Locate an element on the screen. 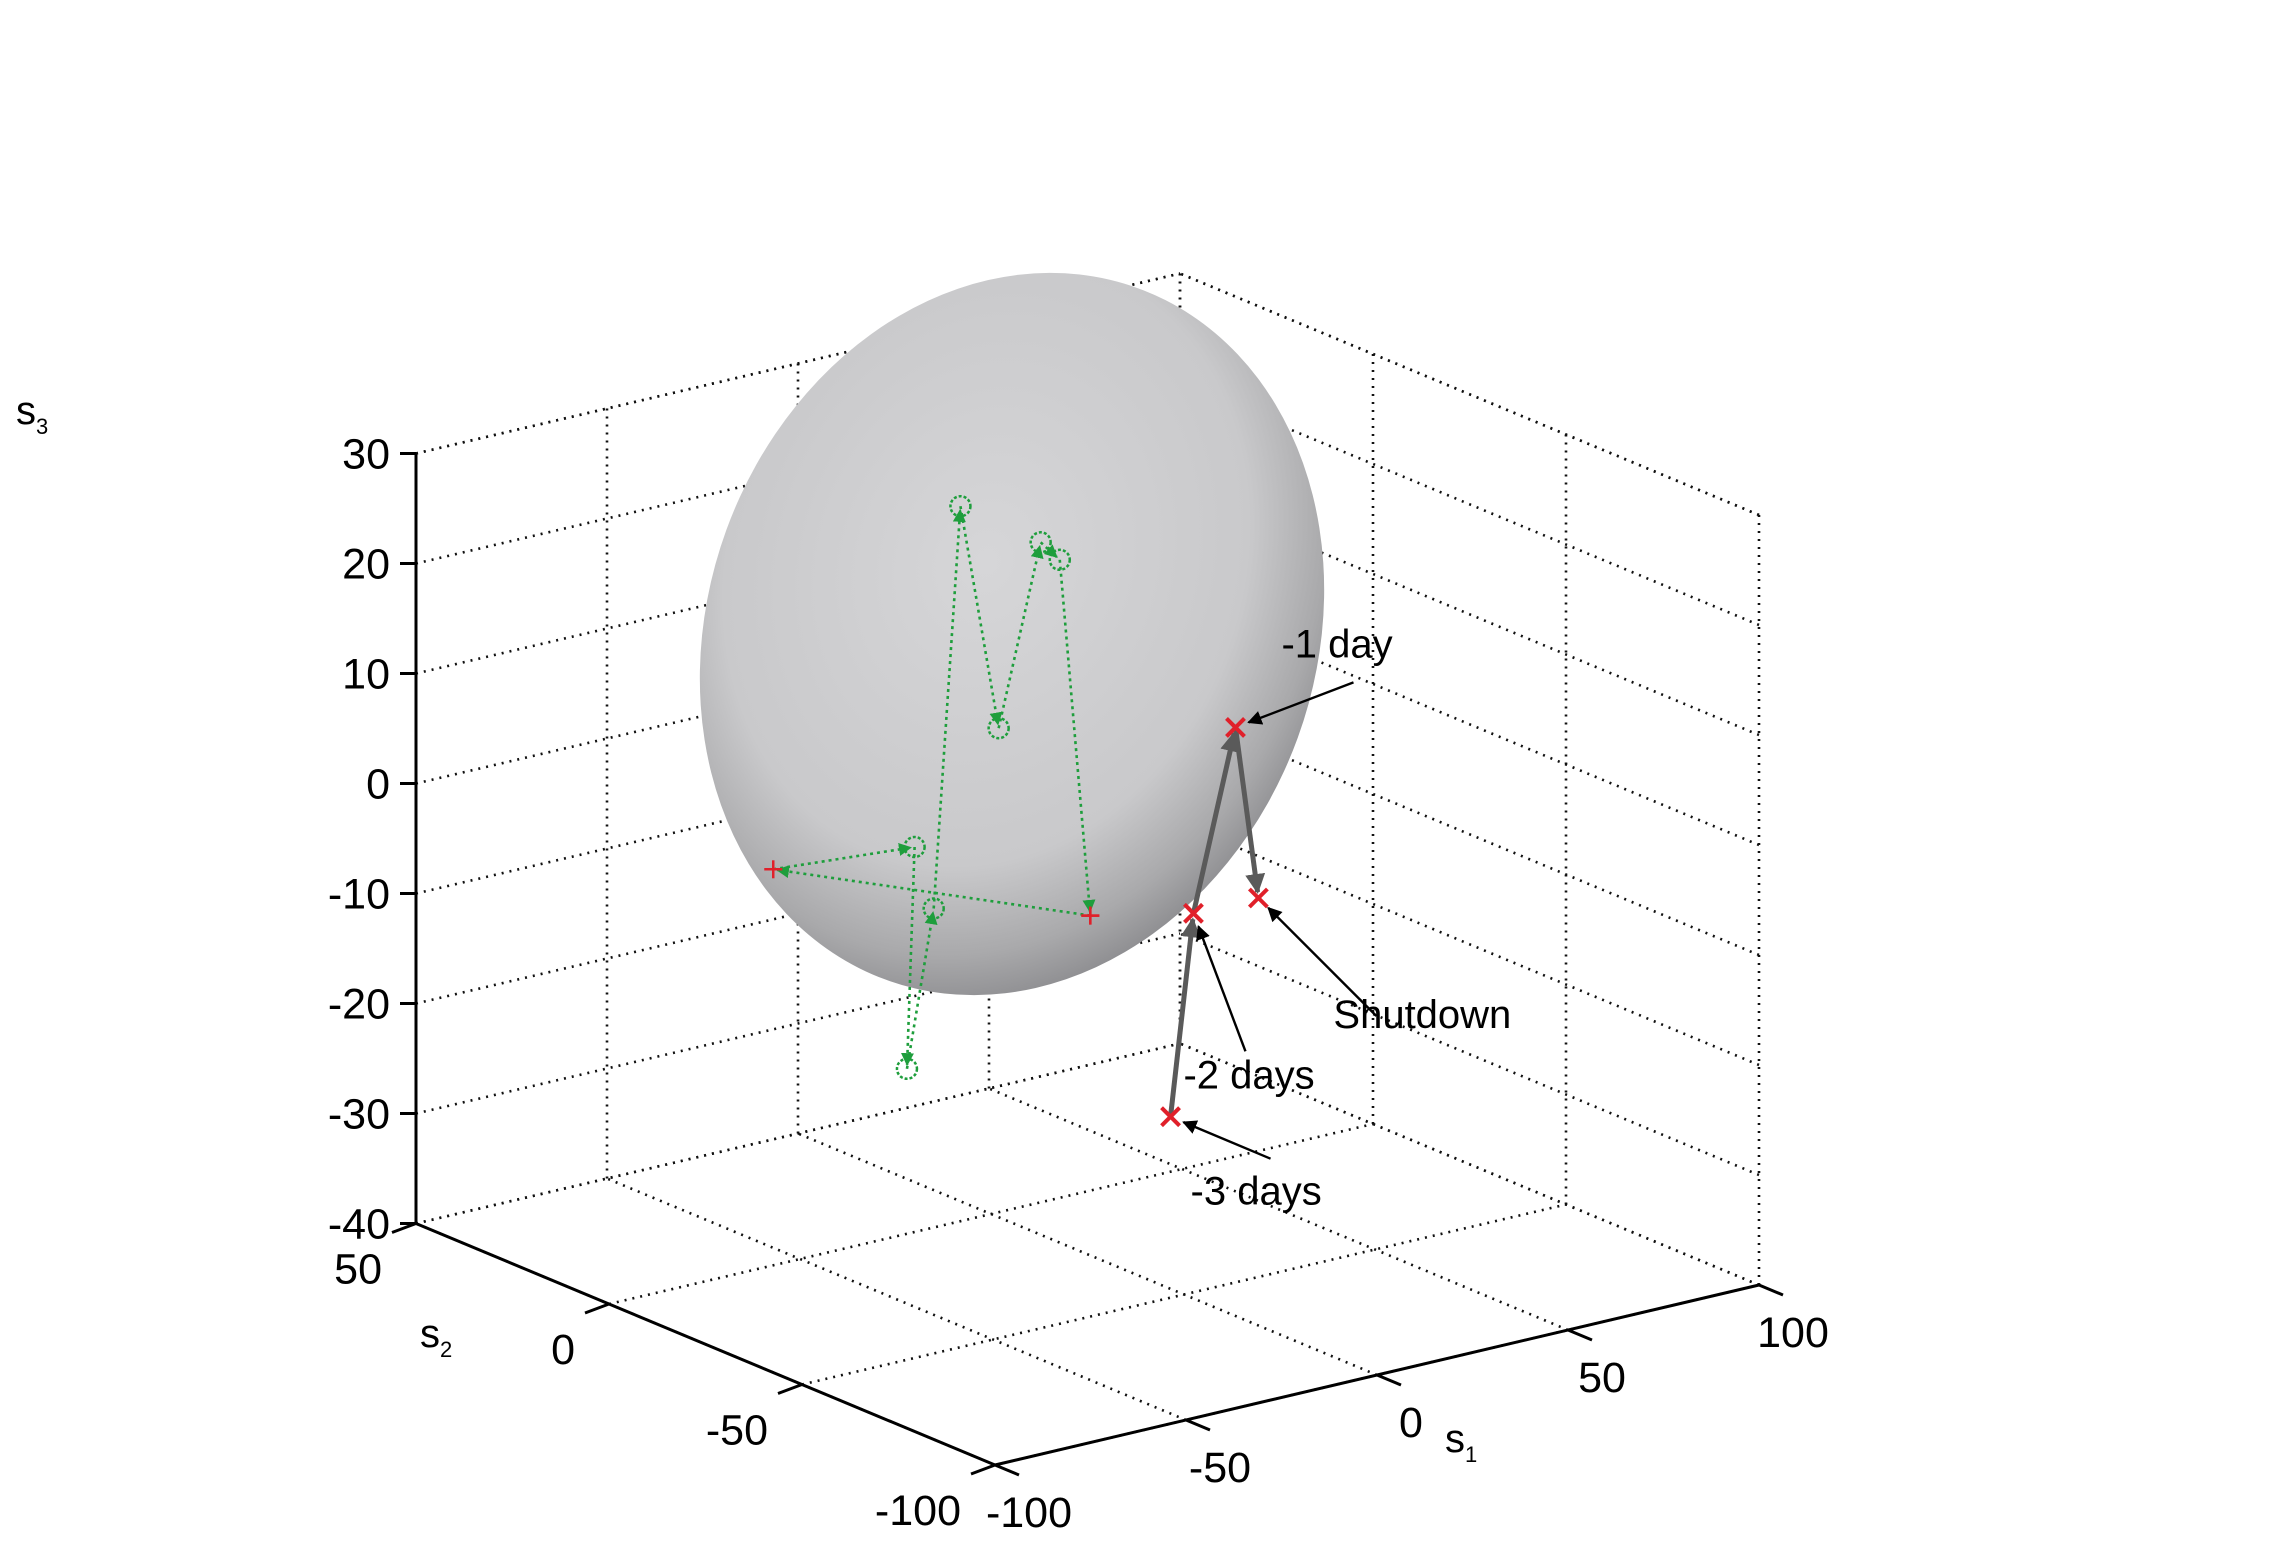  z-tick-label: 0 is located at coordinates (378, 785).